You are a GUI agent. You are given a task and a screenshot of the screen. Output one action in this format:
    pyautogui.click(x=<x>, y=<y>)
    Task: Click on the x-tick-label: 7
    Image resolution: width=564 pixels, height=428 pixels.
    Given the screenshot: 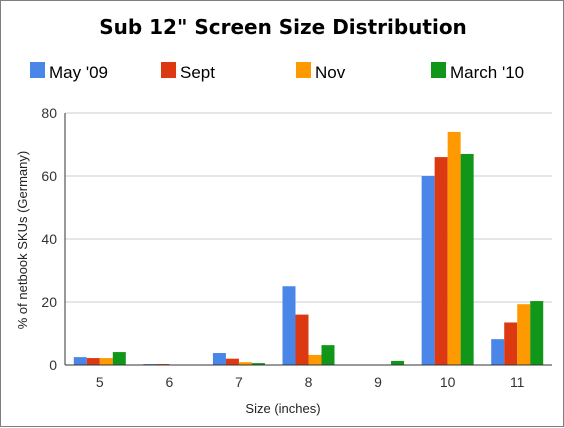 What is the action you would take?
    pyautogui.click(x=239, y=382)
    